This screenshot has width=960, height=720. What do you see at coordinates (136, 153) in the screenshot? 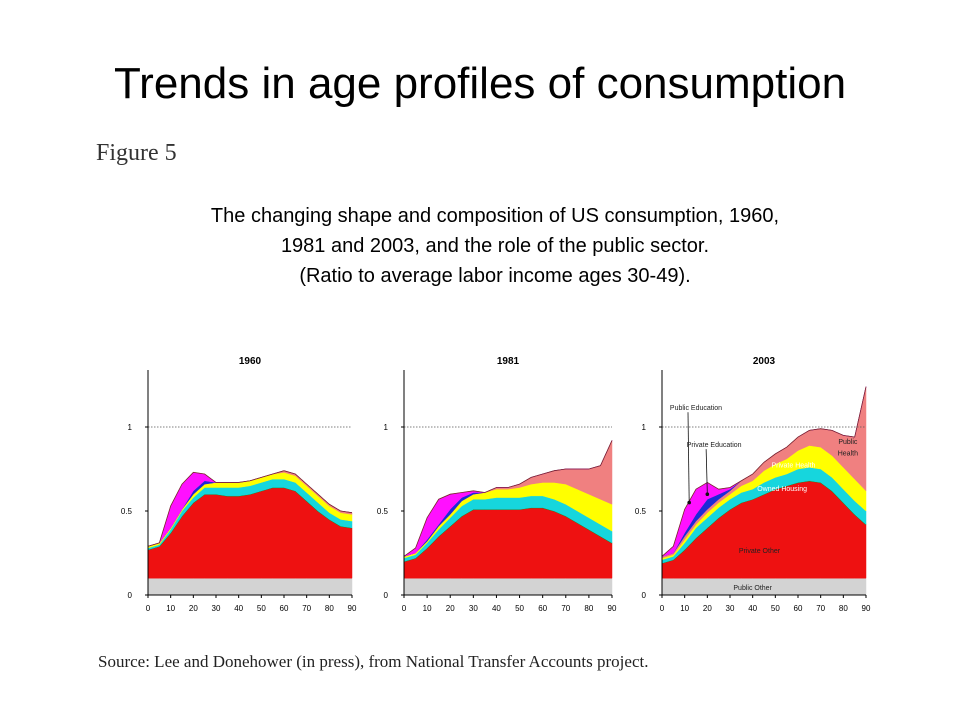
I see `figure-label: Figure 5` at bounding box center [136, 153].